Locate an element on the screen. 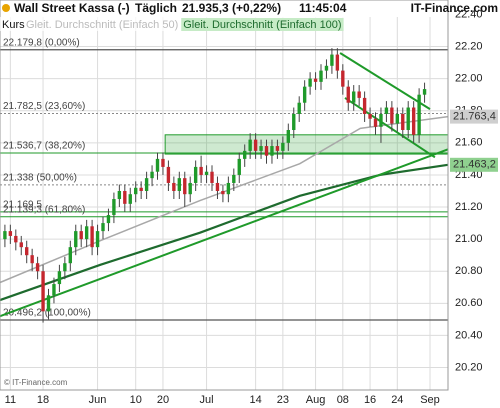 The width and height of the screenshot is (500, 408). level-label: 21.139,3 (61,80%) is located at coordinates (44, 209).